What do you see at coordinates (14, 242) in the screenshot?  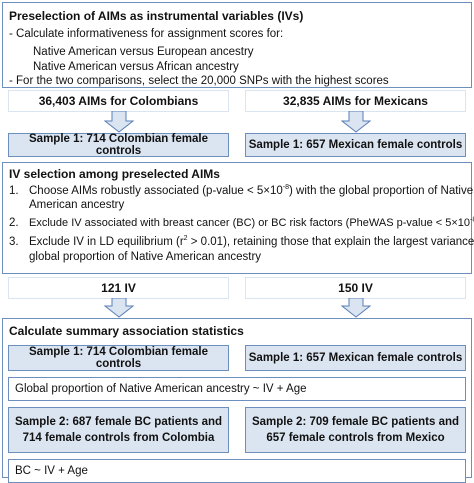 I see `iv-item3-number: 3.` at bounding box center [14, 242].